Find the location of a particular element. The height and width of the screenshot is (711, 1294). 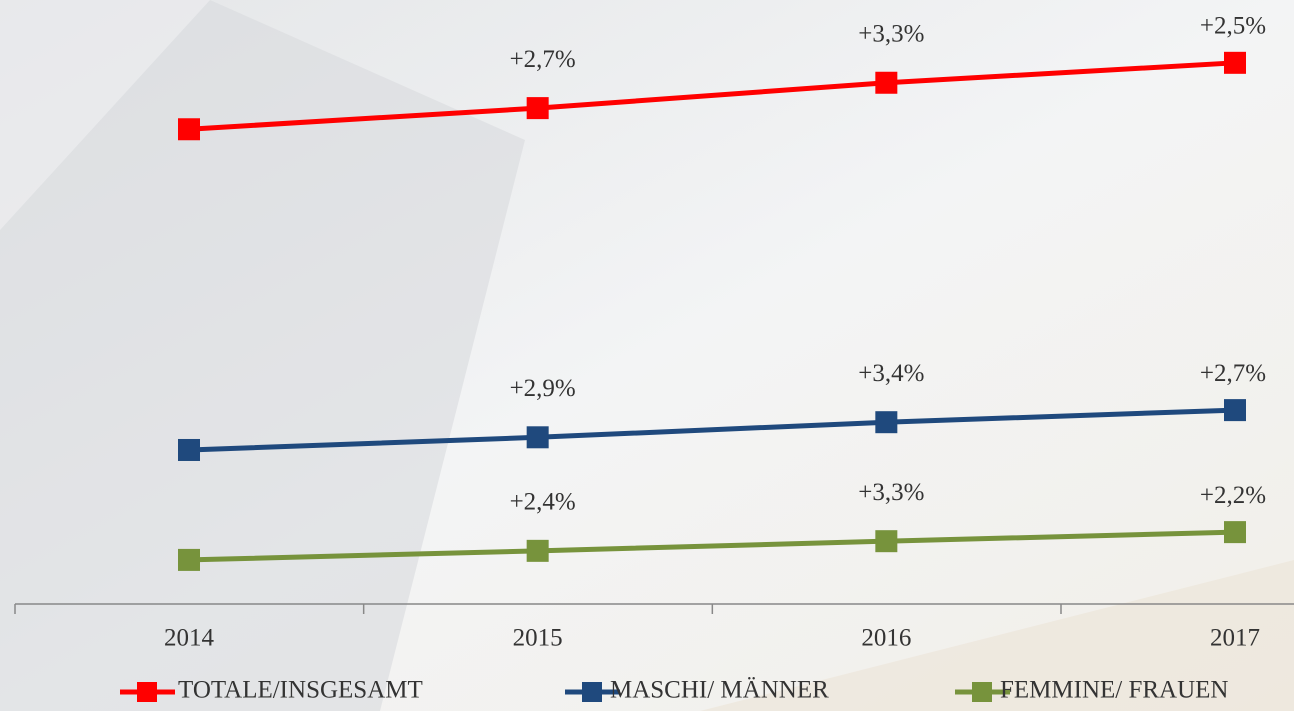

data-label: +2,9% is located at coordinates (543, 388).